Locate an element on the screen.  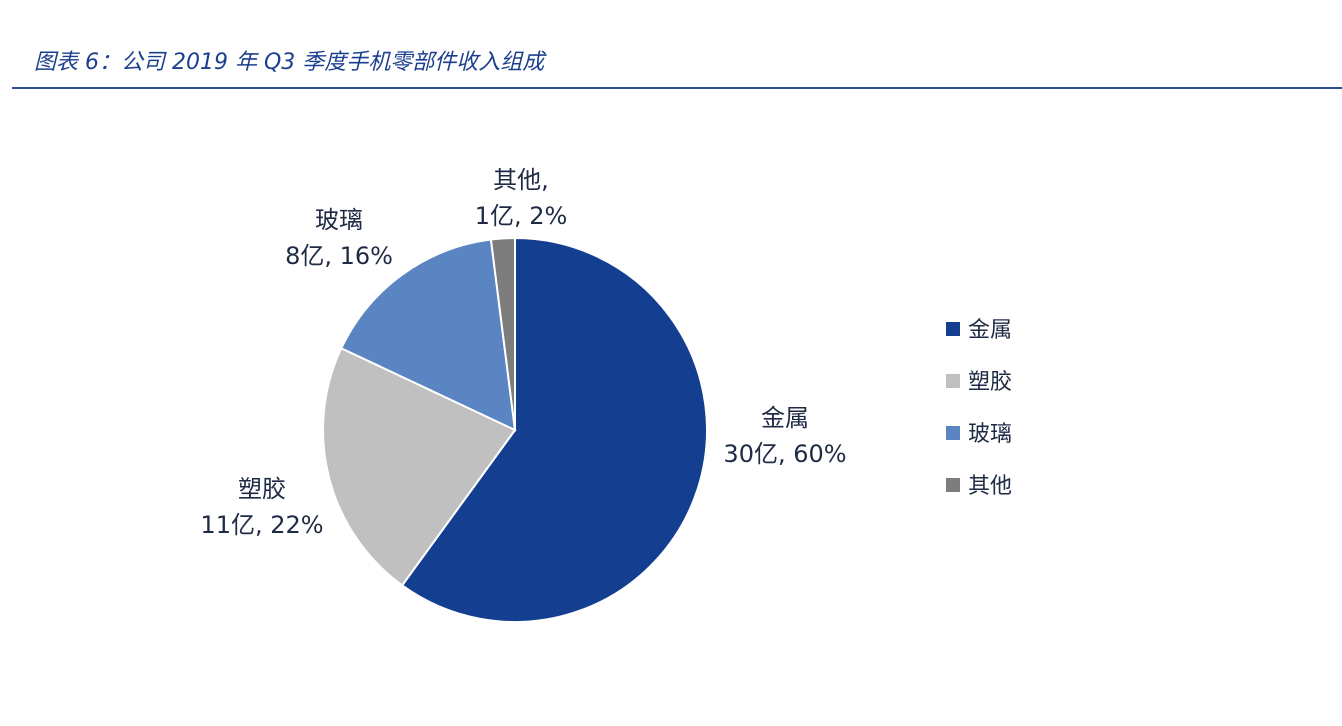
legend-label: 其他 is located at coordinates (990, 486).